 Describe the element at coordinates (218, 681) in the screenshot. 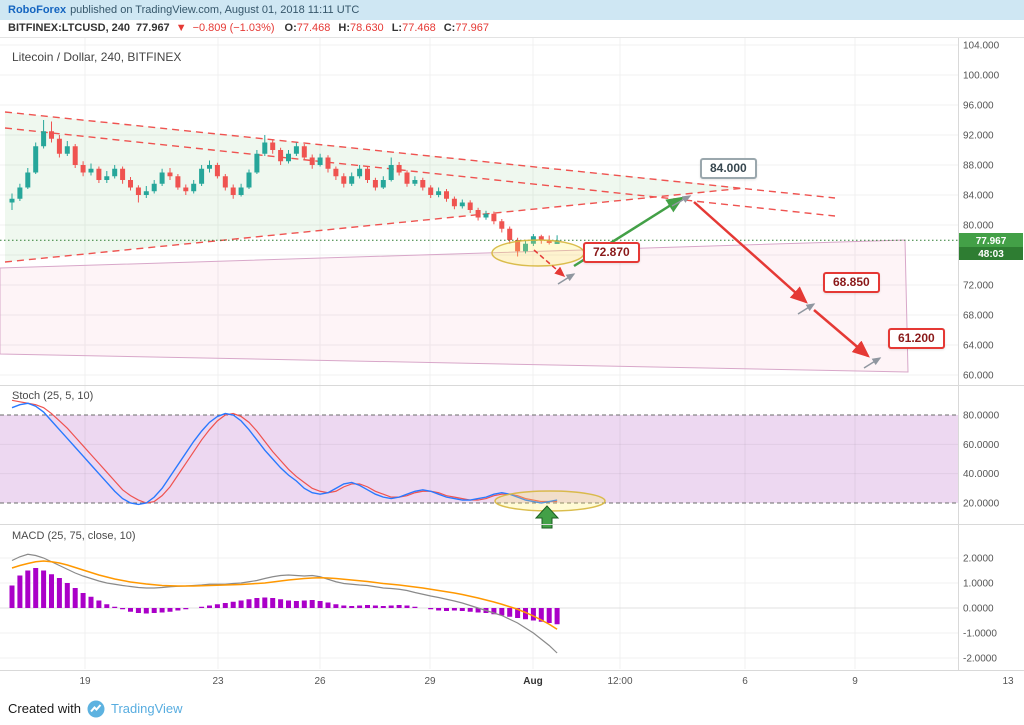

I see `time-axis-label: 23` at that location.